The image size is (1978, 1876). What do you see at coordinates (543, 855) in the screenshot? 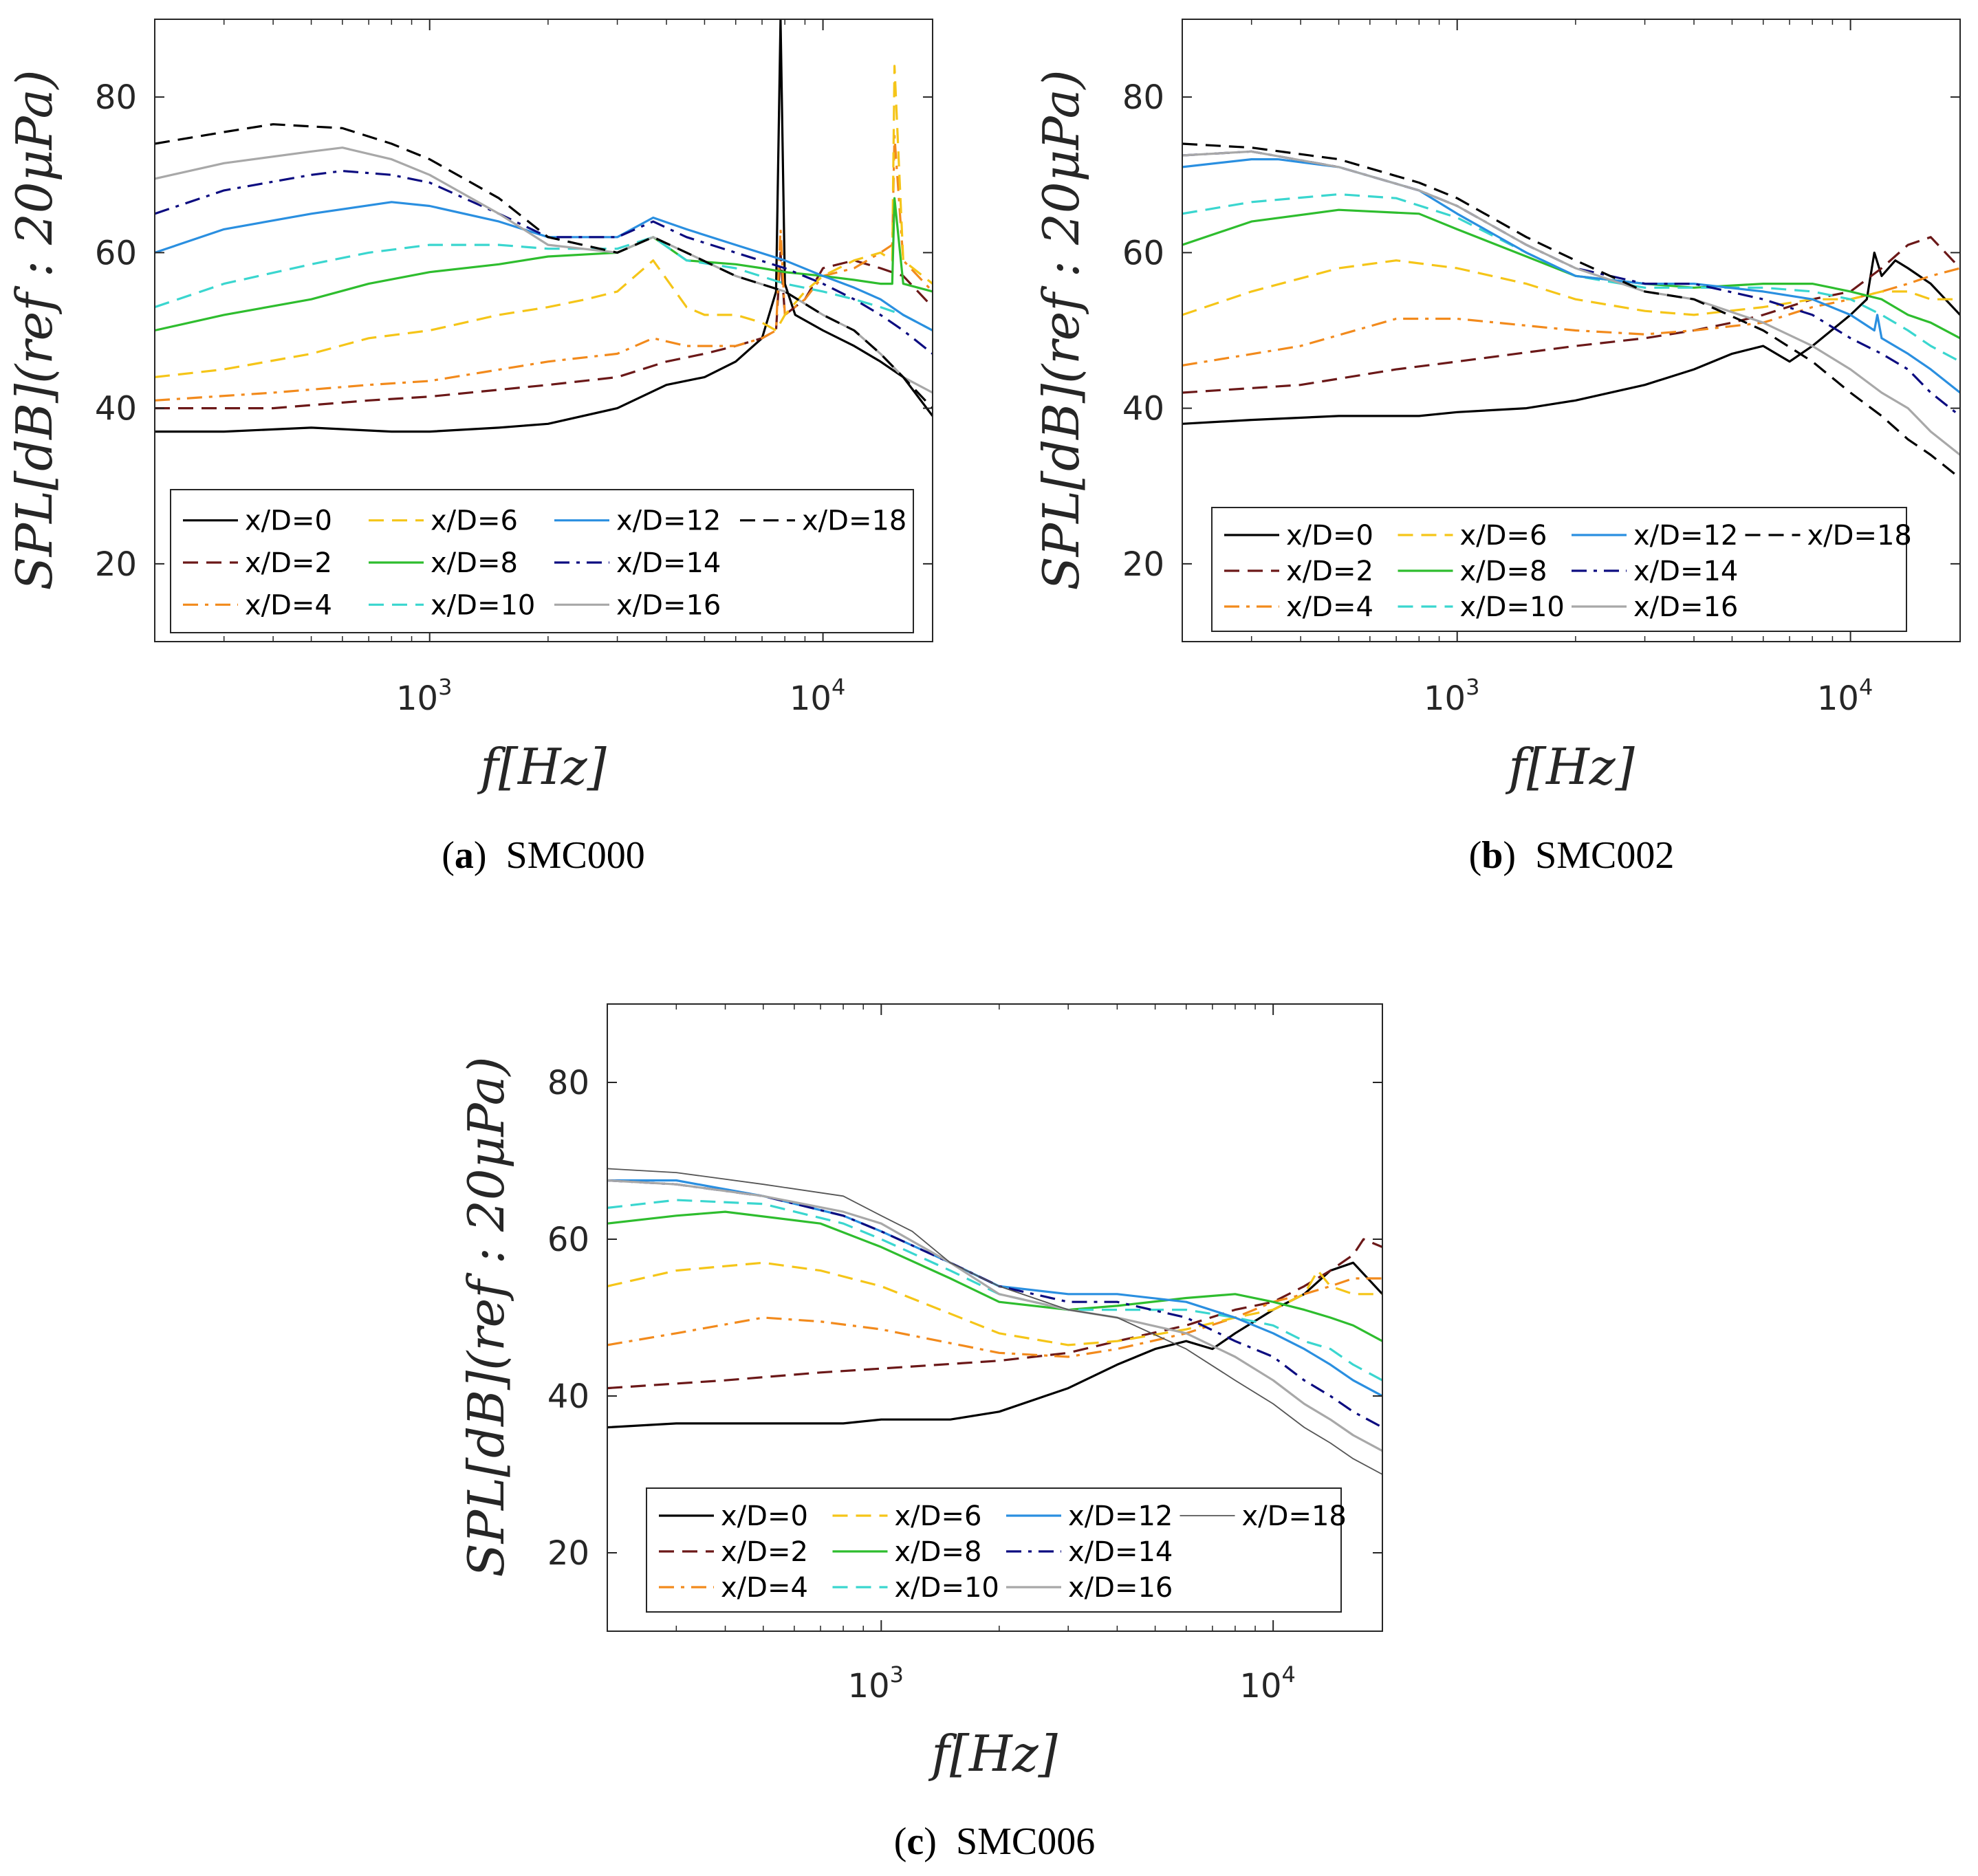
I see `panel-caption: (a) SMC000` at bounding box center [543, 855].